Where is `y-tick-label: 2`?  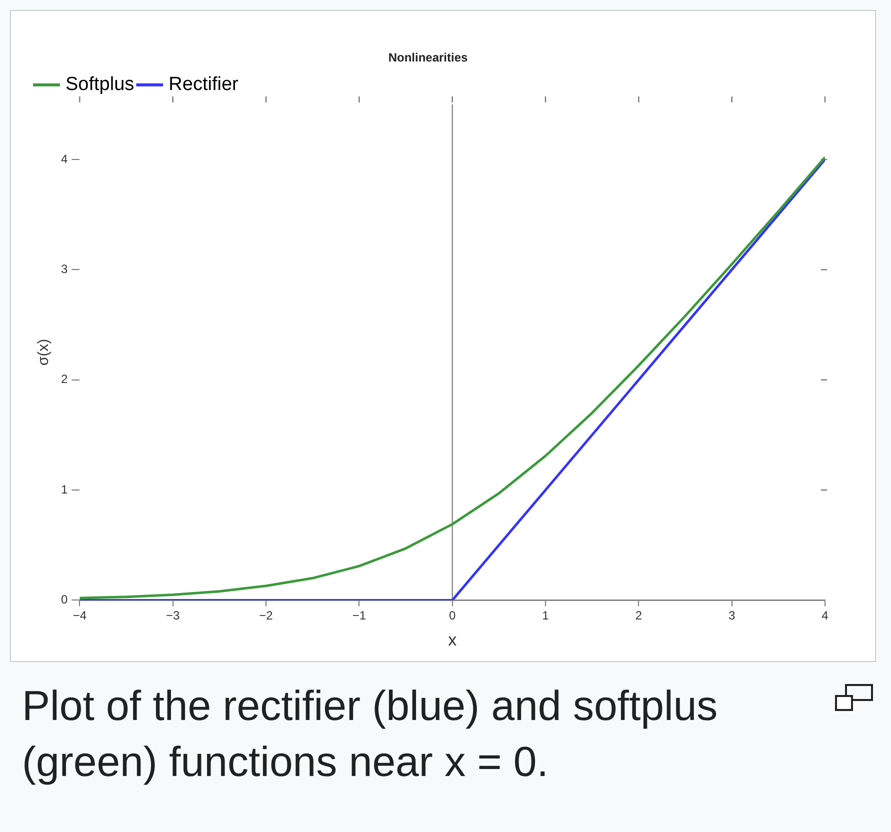
y-tick-label: 2 is located at coordinates (64, 379).